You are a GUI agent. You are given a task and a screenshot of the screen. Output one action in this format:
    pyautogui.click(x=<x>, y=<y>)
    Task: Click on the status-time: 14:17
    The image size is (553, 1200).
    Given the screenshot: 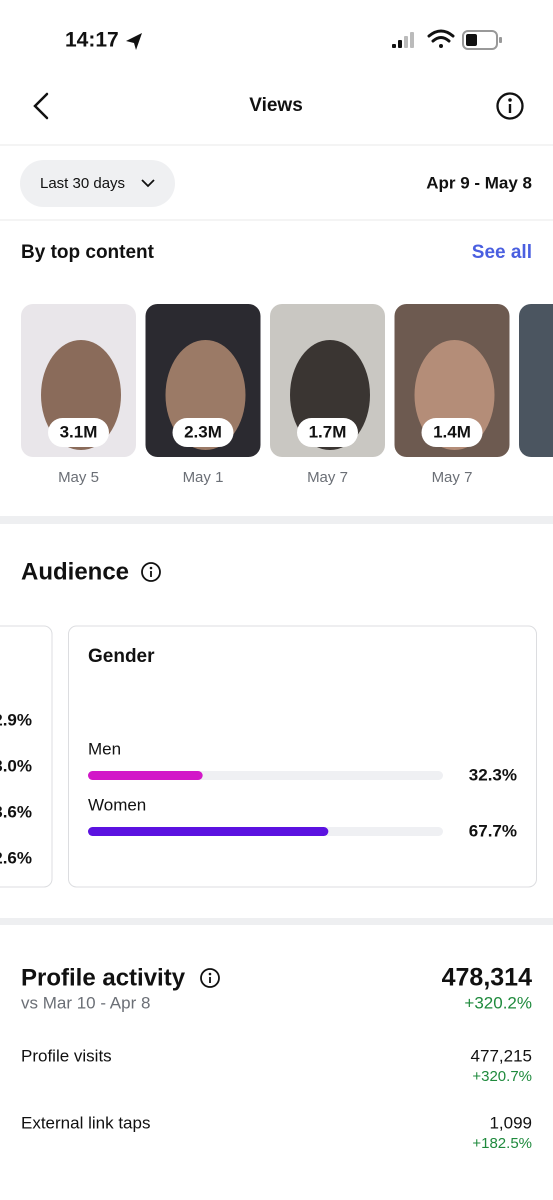 What is the action you would take?
    pyautogui.click(x=92, y=40)
    